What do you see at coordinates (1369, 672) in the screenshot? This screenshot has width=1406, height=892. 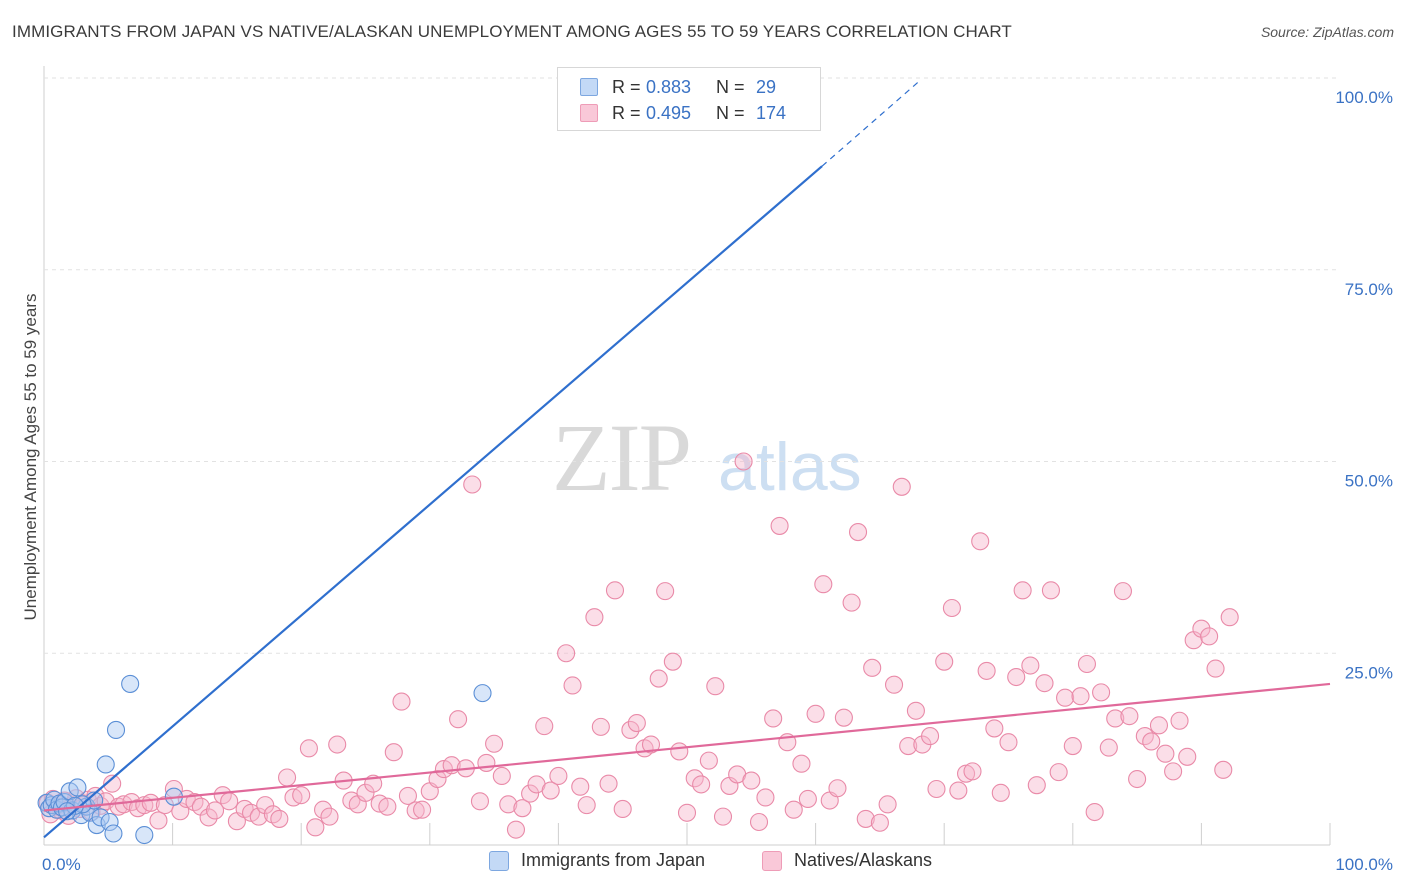 I see `y-tick-label: 25.0%` at bounding box center [1369, 672].